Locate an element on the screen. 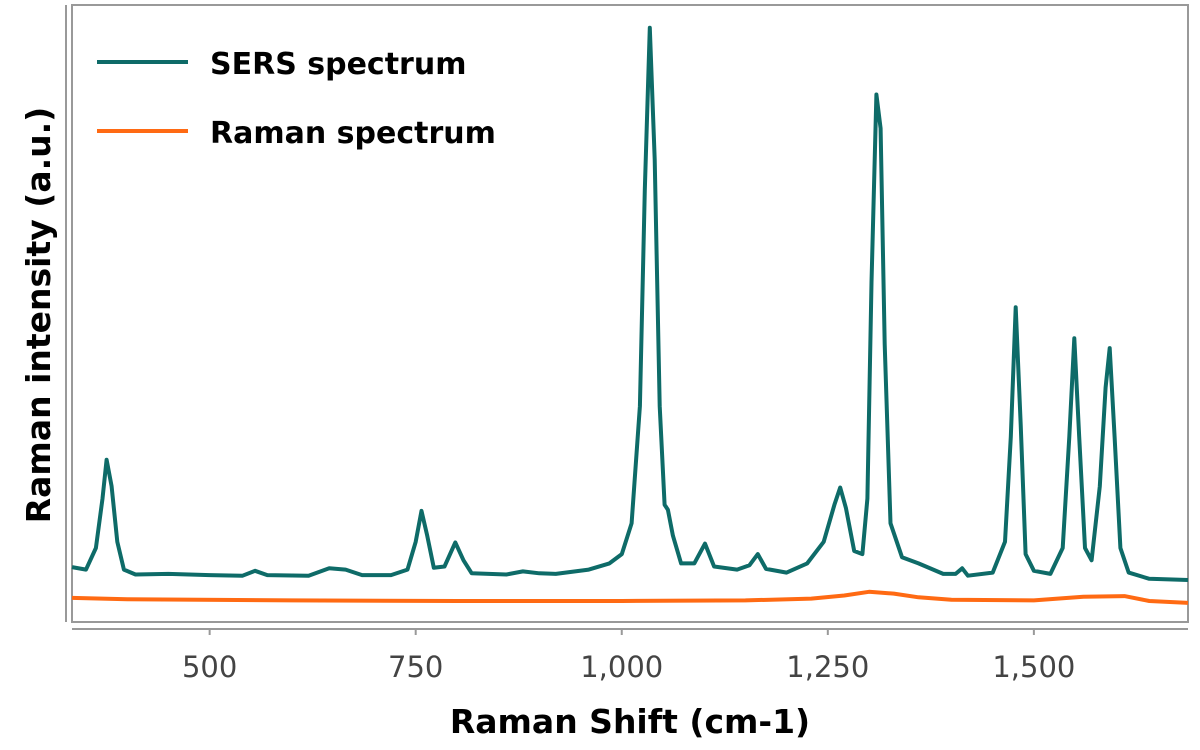 This screenshot has width=1200, height=750. legend: SERS spectrum Raman spectrum is located at coordinates (296, 99).